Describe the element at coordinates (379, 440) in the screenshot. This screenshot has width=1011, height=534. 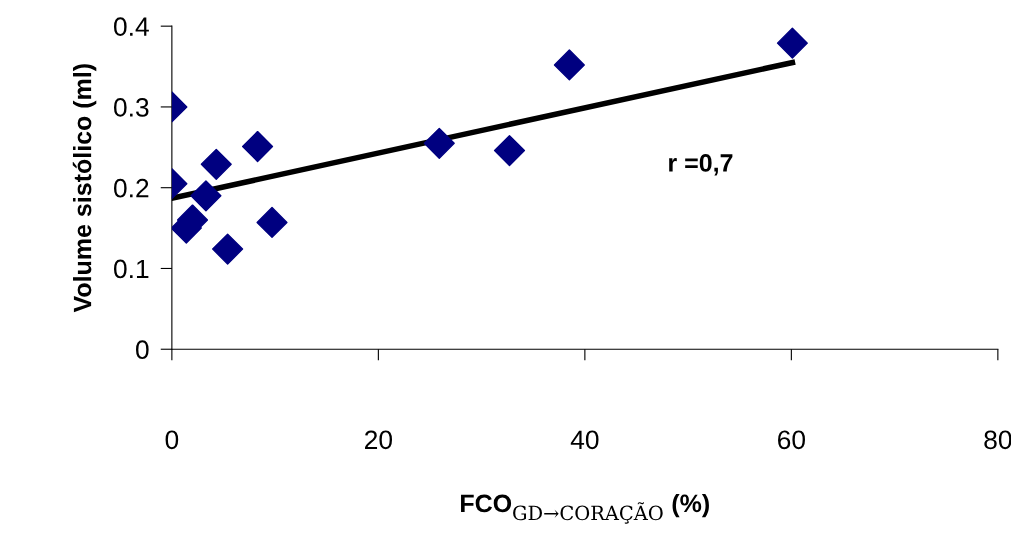
I see `x-tick-label: 20` at that location.